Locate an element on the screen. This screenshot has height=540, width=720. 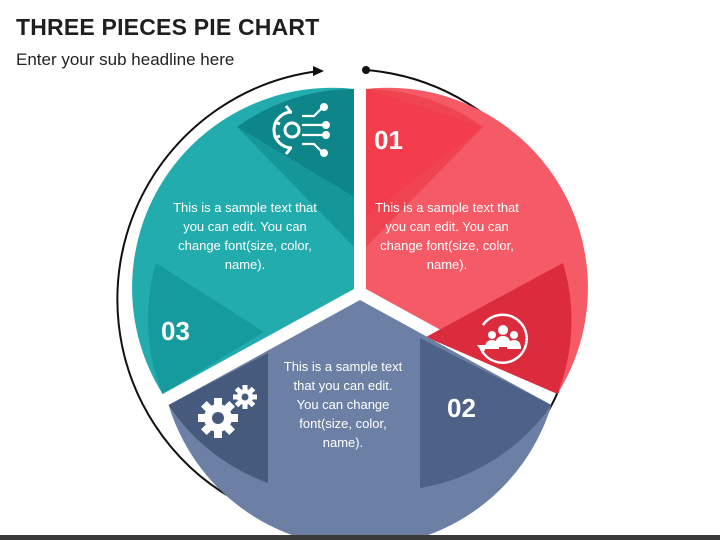
ring-start-dot is located at coordinates (366, 70).